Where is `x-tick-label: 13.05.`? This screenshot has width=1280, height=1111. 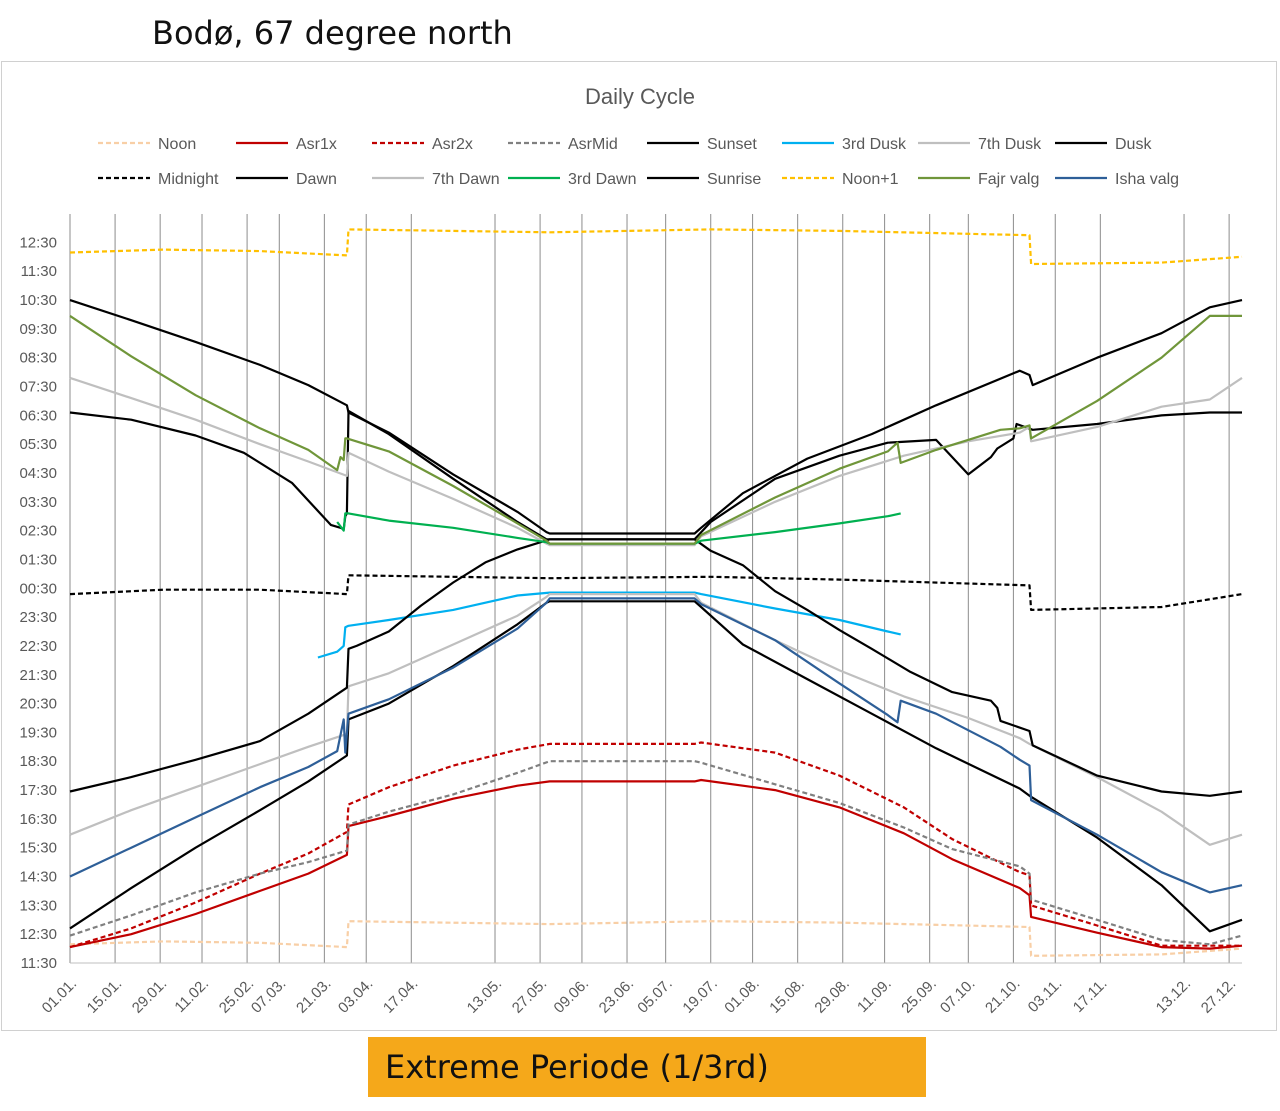 x-tick-label: 13.05. is located at coordinates (485, 996).